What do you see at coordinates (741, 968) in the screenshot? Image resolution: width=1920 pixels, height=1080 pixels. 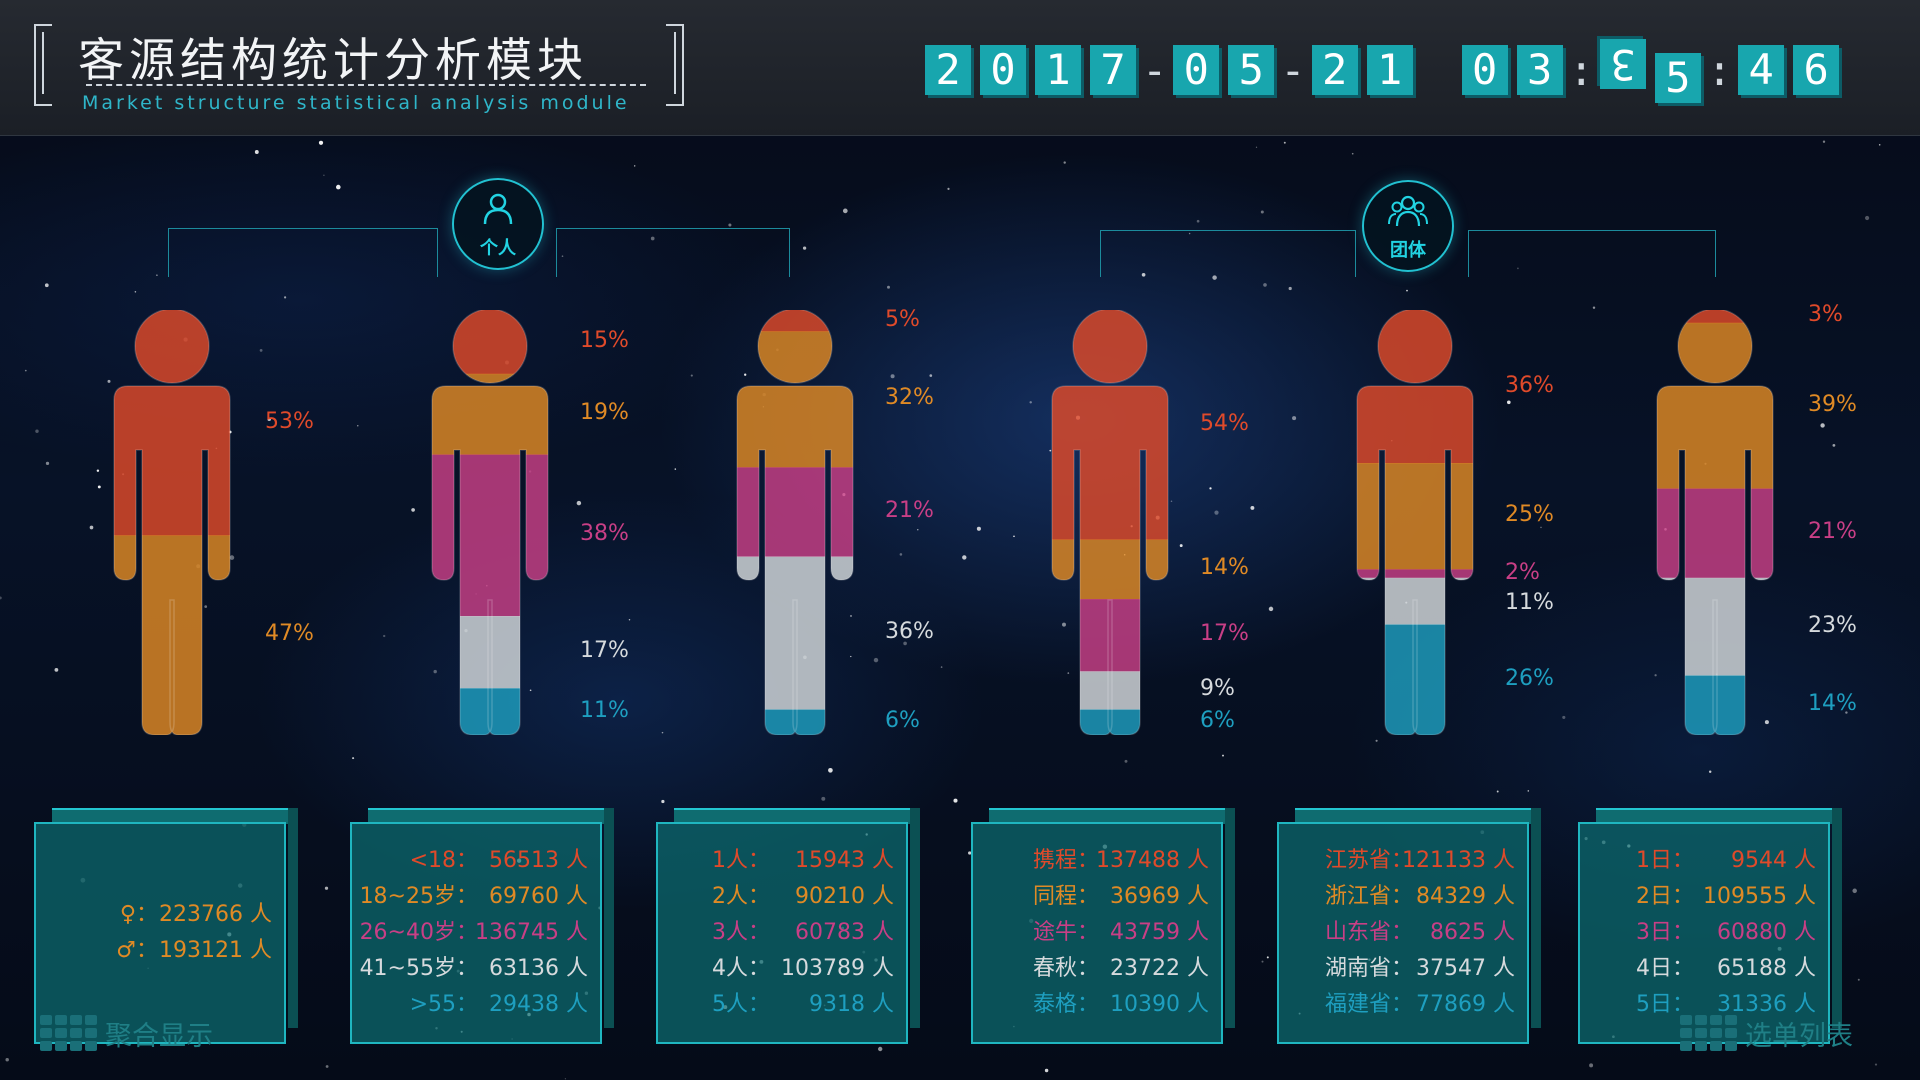 I see `panel-row-key: 4人：` at bounding box center [741, 968].